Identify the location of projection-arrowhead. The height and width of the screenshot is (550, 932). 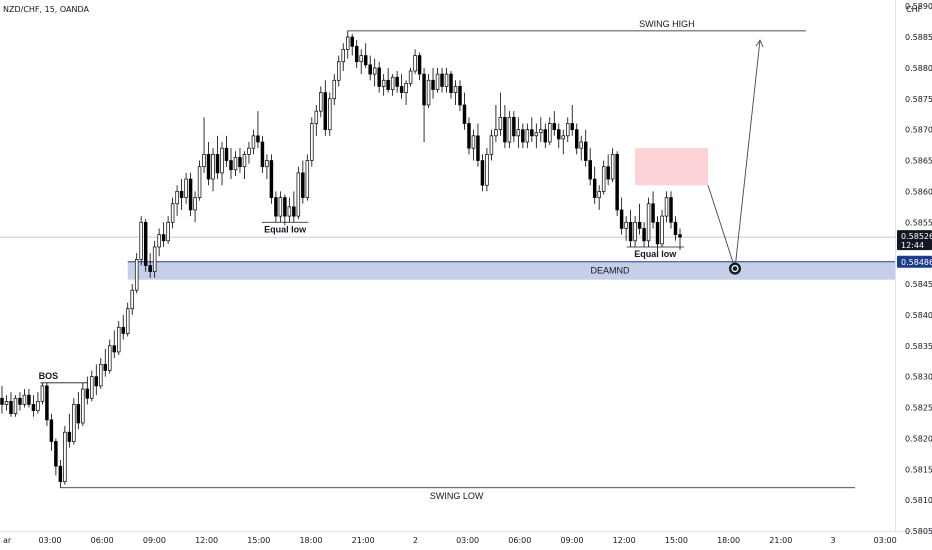
(759, 43).